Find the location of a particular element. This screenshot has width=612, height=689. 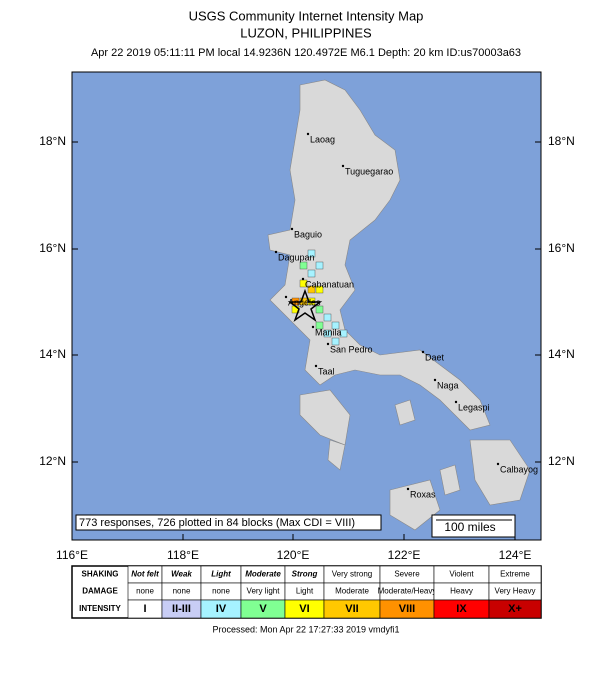

city-label: Manila is located at coordinates (328, 332).